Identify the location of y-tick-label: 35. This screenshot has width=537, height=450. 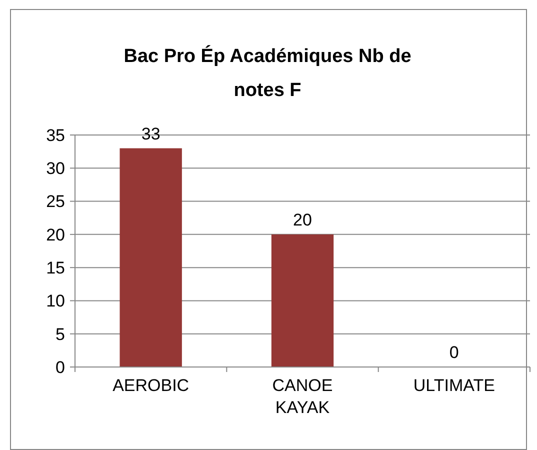
(55, 135).